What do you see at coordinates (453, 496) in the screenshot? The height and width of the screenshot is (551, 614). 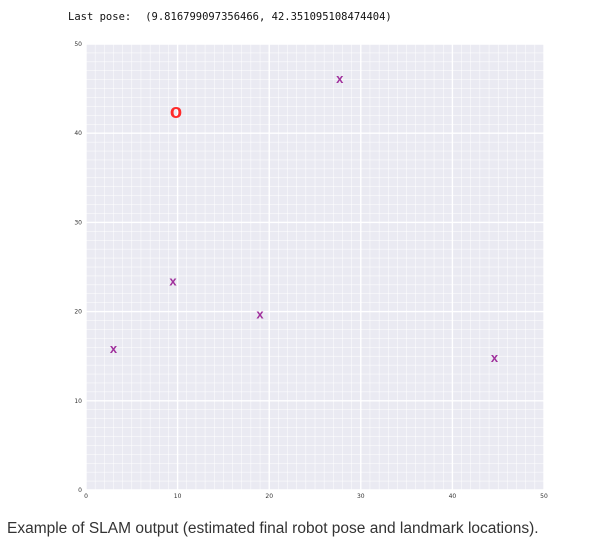 I see `x-tick-label: 40` at bounding box center [453, 496].